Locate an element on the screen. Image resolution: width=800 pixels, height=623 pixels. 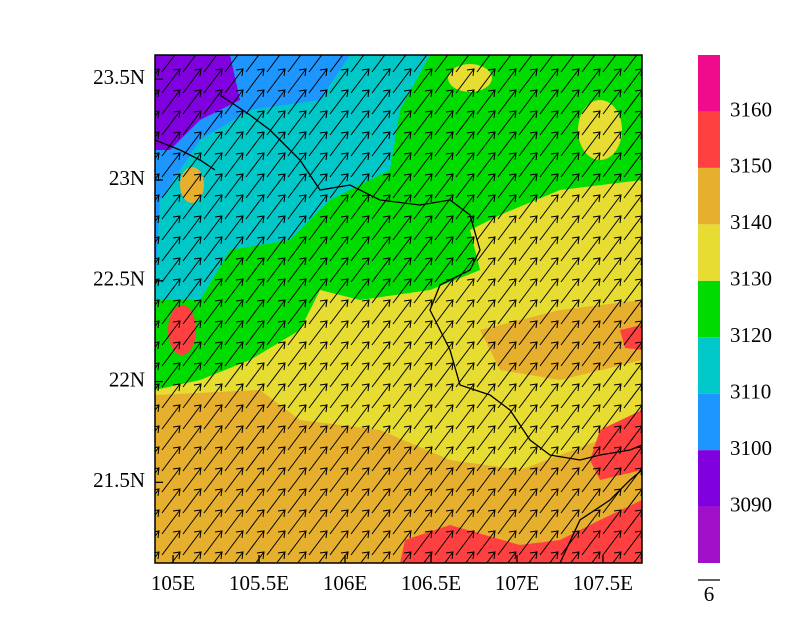
border is located at coordinates (600, 516).